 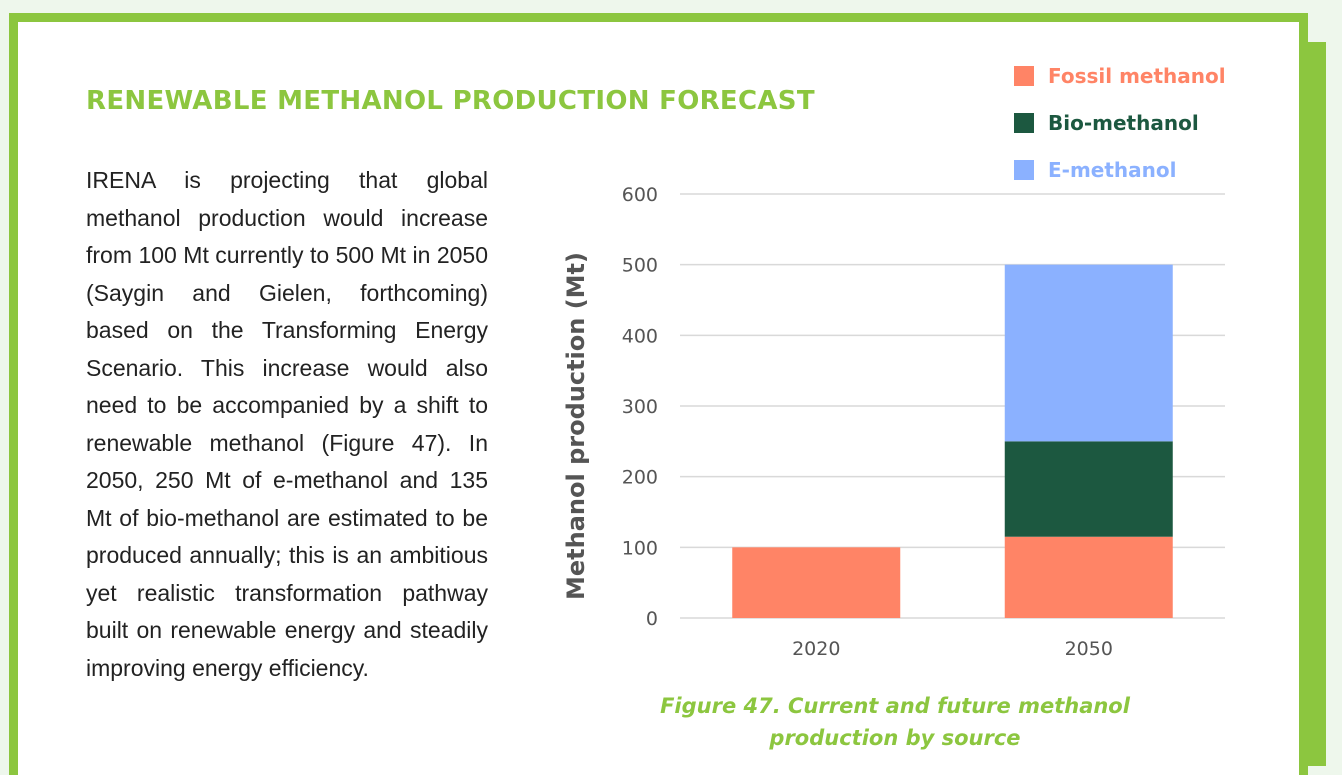 I want to click on x-tick-label-2020: 2020, so click(x=816, y=649).